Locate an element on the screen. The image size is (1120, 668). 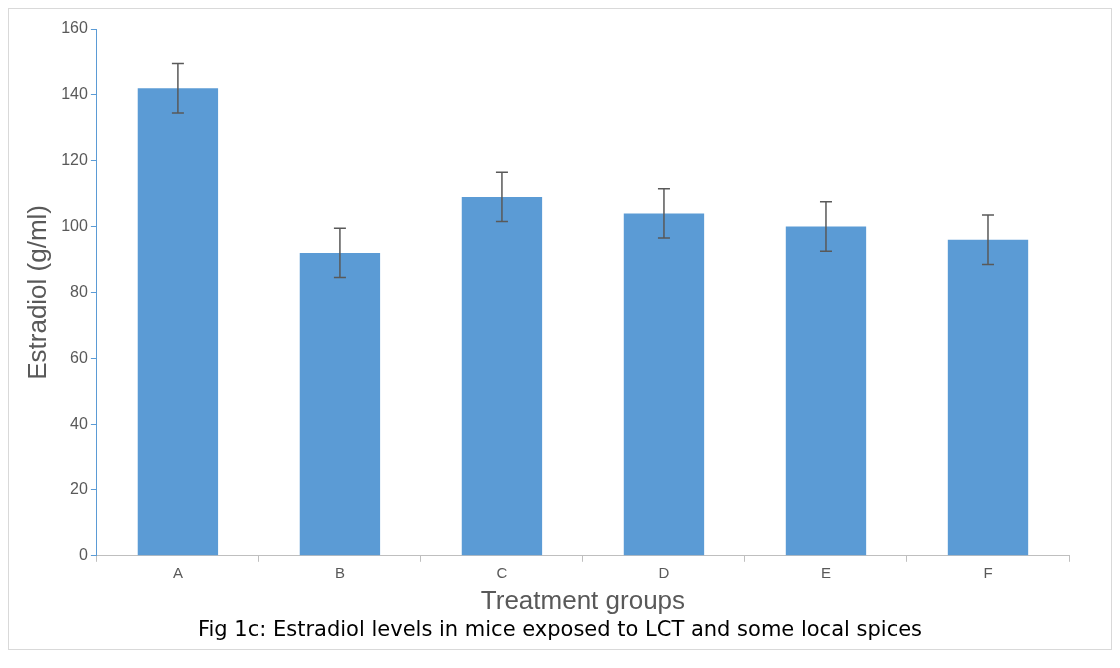
x-tick-label: B is located at coordinates (339, 572).